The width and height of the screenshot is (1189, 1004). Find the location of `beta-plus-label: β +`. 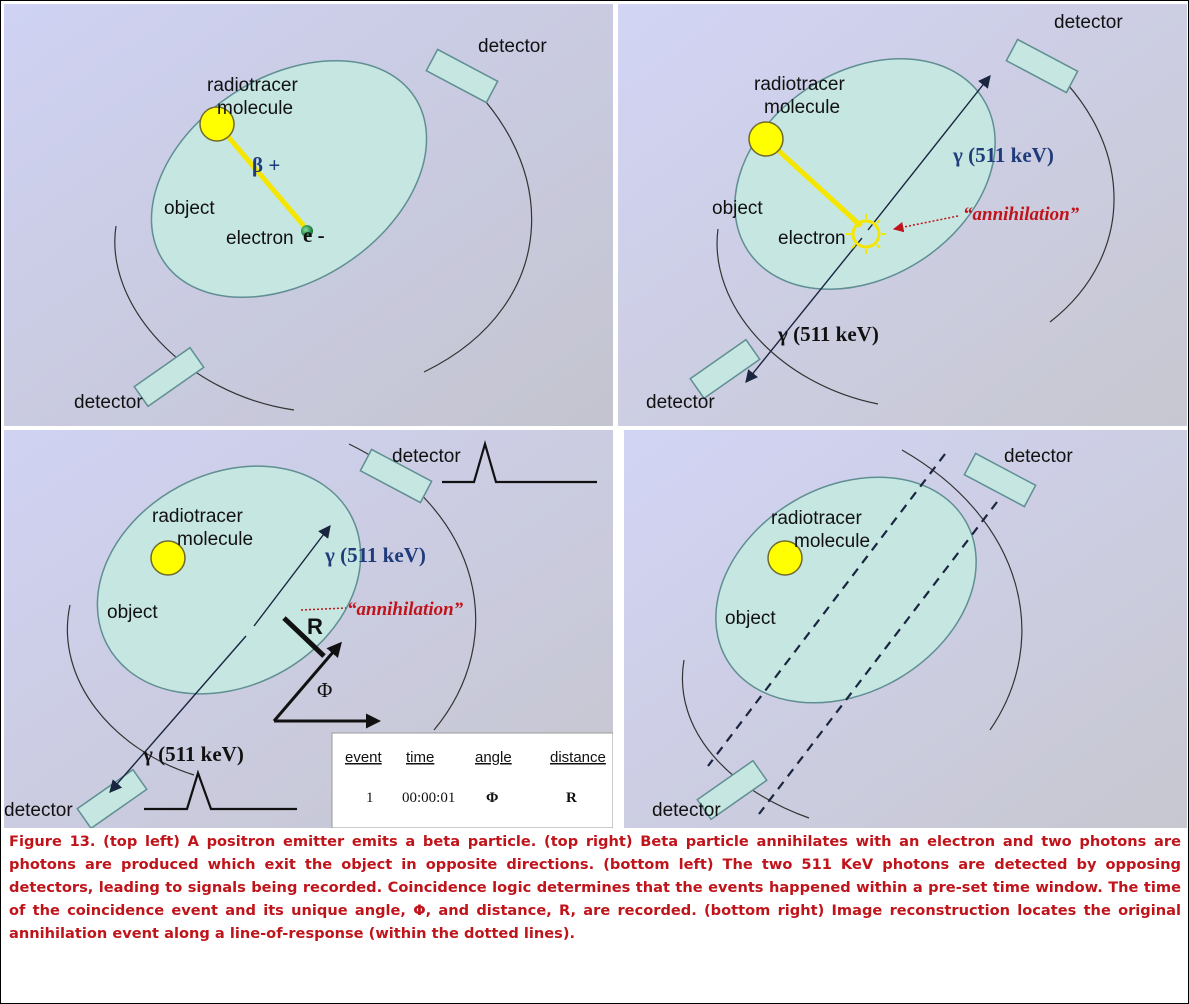

beta-plus-label: β + is located at coordinates (266, 165).